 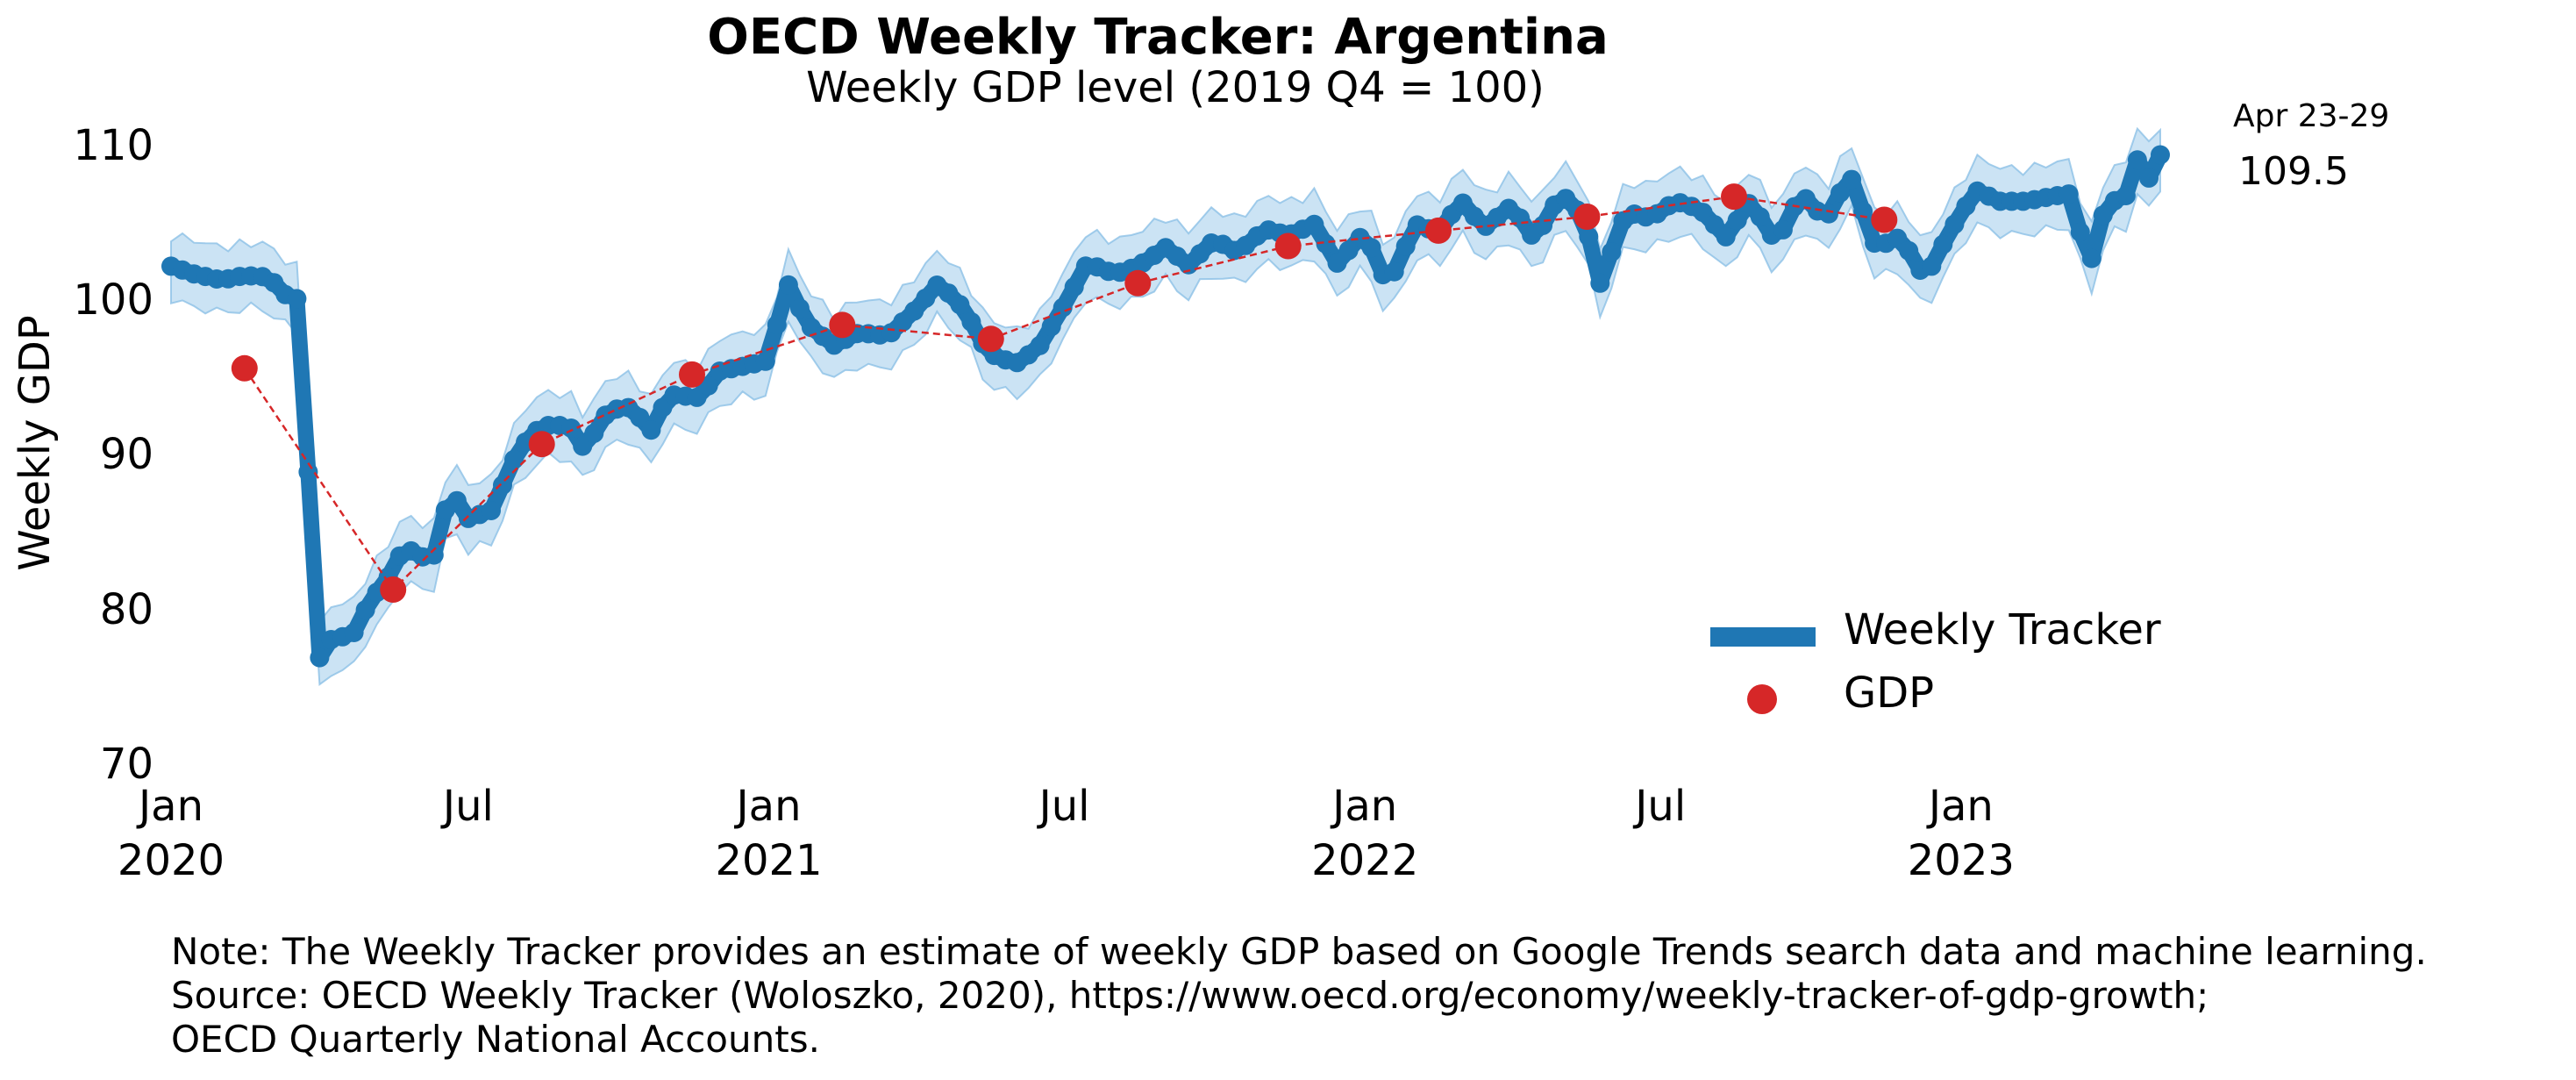 I want to click on legend-tracker-label: Weekly Tracker, so click(x=2003, y=629).